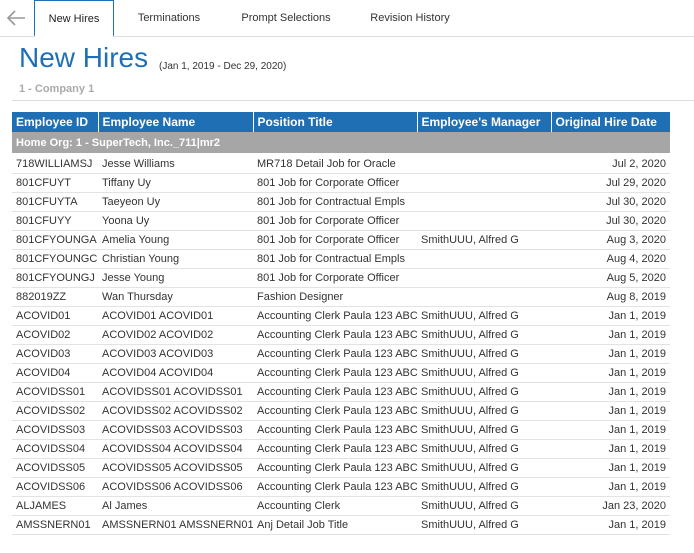 The image size is (694, 553). I want to click on cell: 718WILLIAMSJ, so click(55, 164).